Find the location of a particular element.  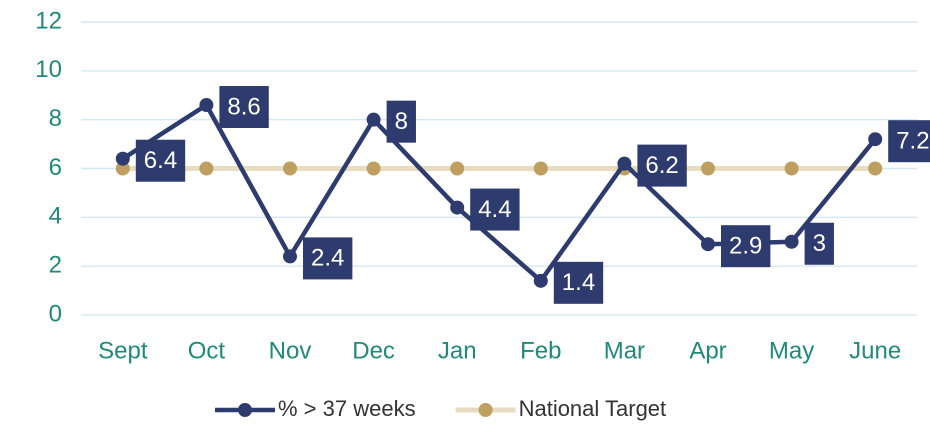

x-tick-label: Jan is located at coordinates (457, 350).